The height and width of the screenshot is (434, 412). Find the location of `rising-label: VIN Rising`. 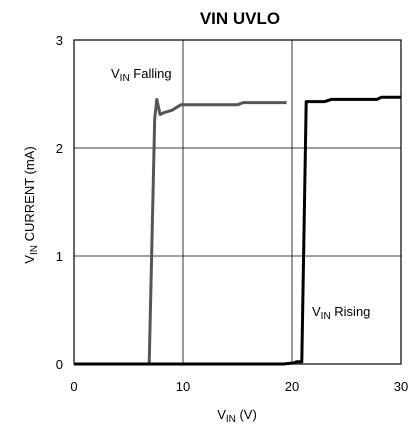

rising-label: VIN Rising is located at coordinates (341, 313).